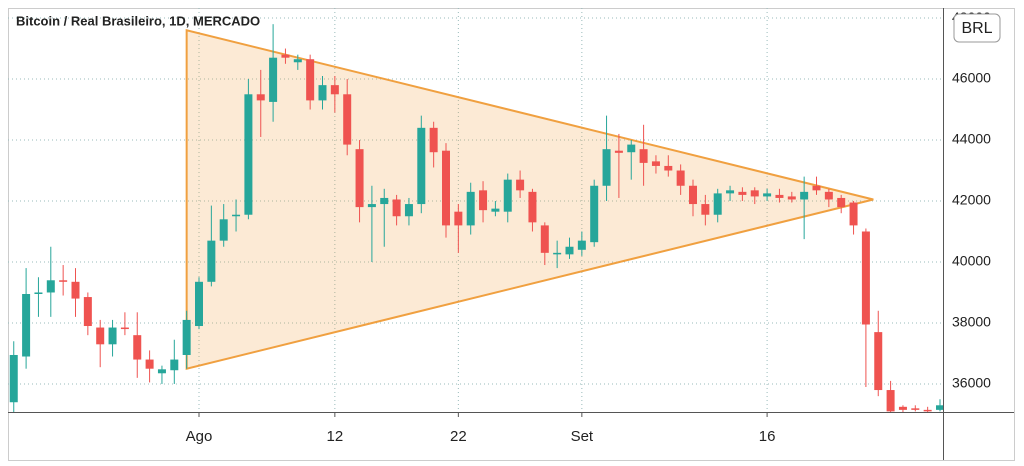  Describe the element at coordinates (138, 20) in the screenshot. I see `chart-title: Bitcoin / Real Brasileiro, 1D, MERCADO` at that location.